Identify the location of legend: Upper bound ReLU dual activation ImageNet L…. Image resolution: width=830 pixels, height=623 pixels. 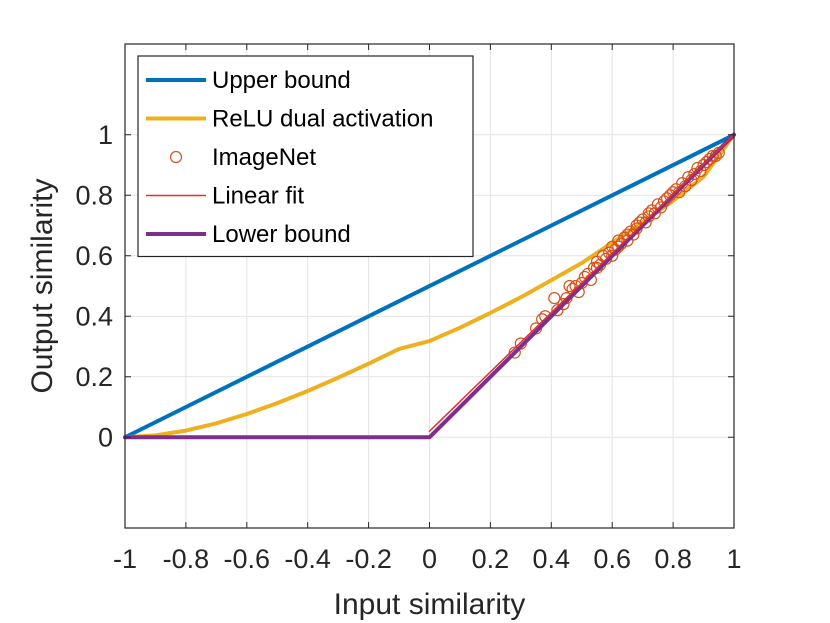
(305, 156).